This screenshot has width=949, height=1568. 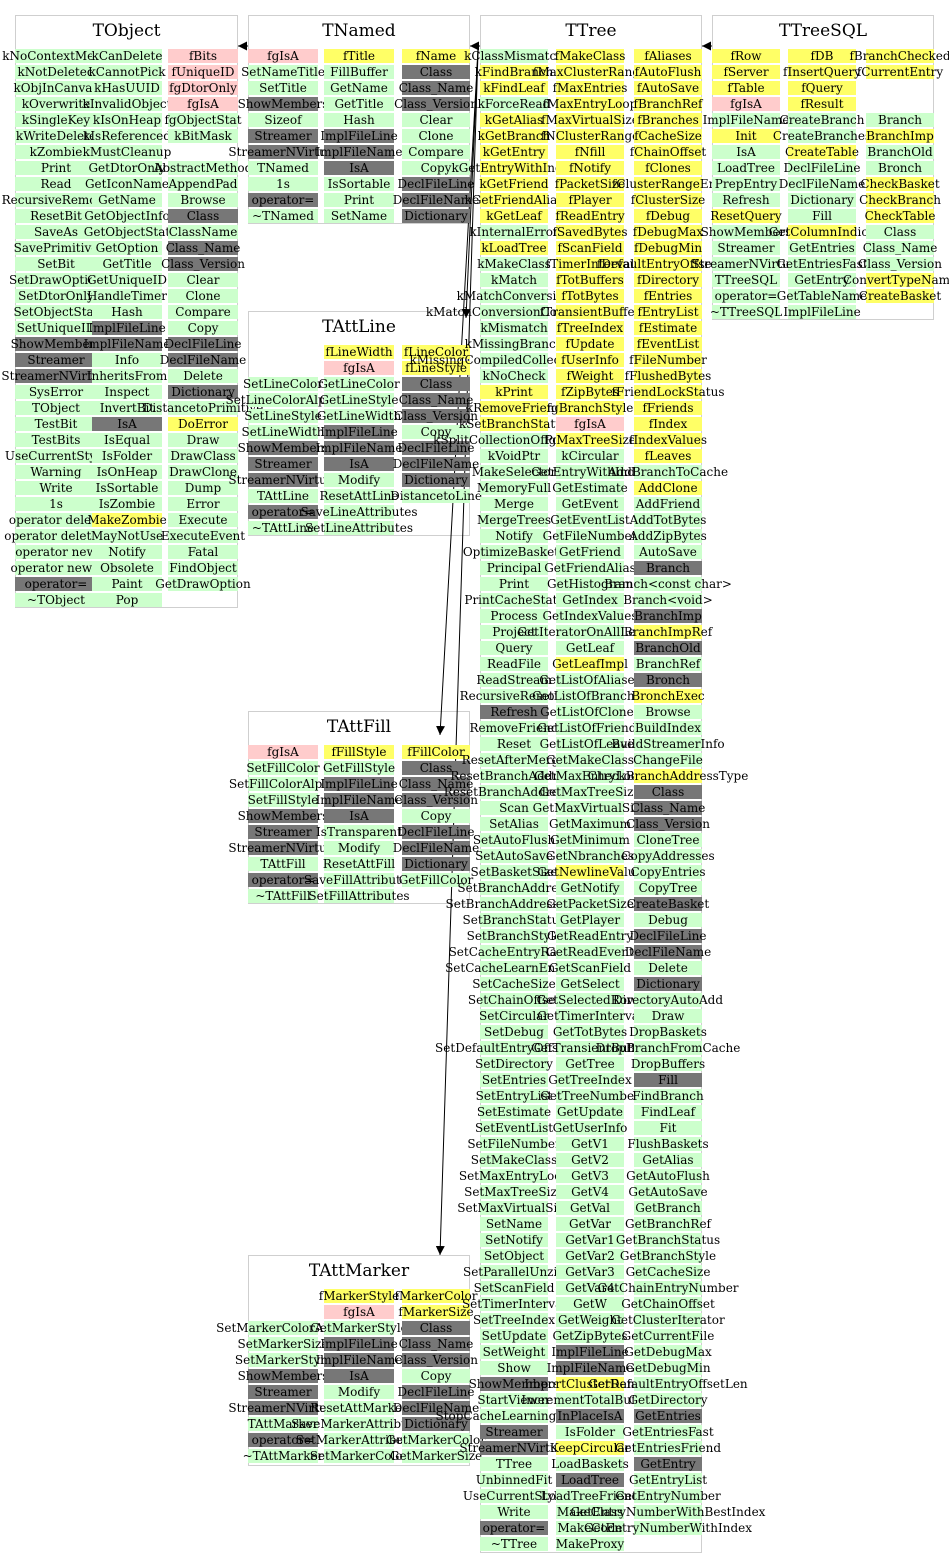 I want to click on member-item: DropBuffers, so click(x=668, y=1064).